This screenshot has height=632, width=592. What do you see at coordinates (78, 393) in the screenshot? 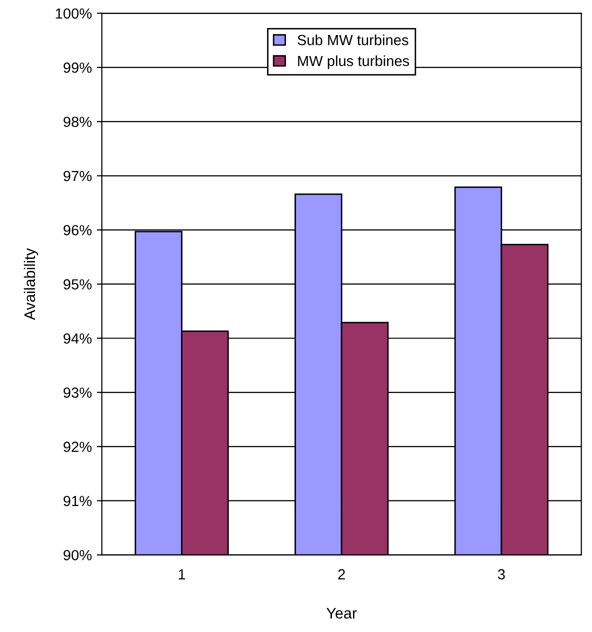
I see `y-tick-label: 93%` at bounding box center [78, 393].